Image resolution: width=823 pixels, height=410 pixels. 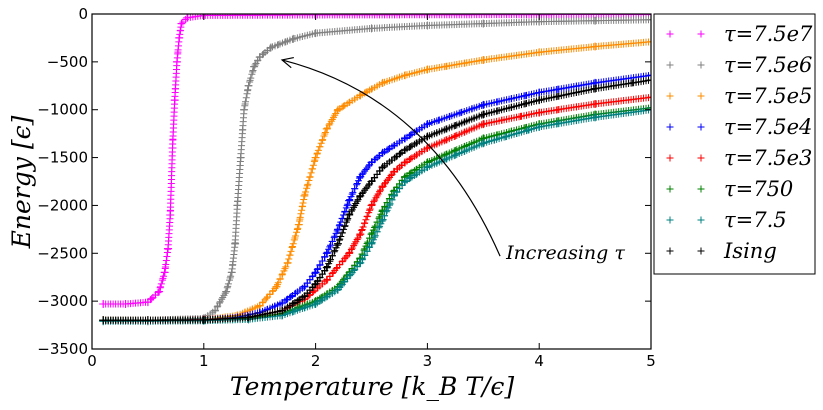 I want to click on x-tick-label: 4, so click(x=539, y=361).